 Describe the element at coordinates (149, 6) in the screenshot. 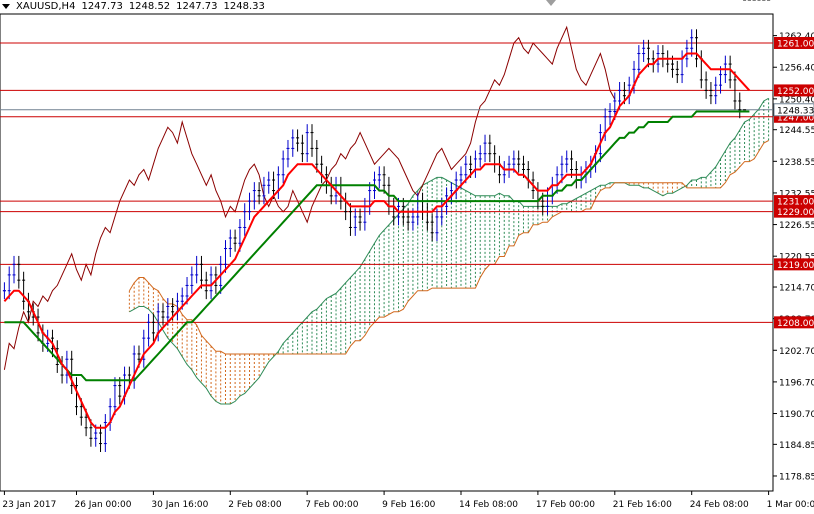

I see `high-value: 1248.52` at that location.